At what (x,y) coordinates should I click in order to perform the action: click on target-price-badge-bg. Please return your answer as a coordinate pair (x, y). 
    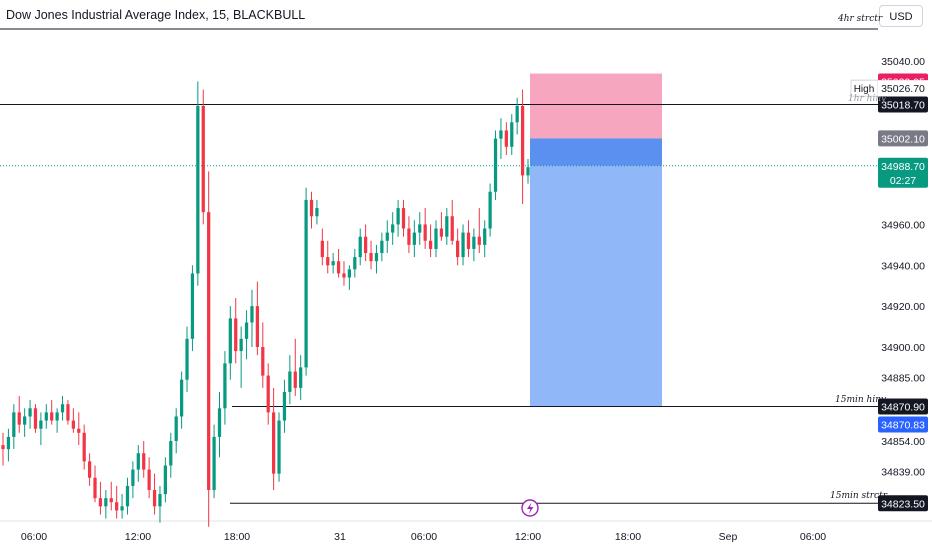
    Looking at the image, I should click on (903, 424).